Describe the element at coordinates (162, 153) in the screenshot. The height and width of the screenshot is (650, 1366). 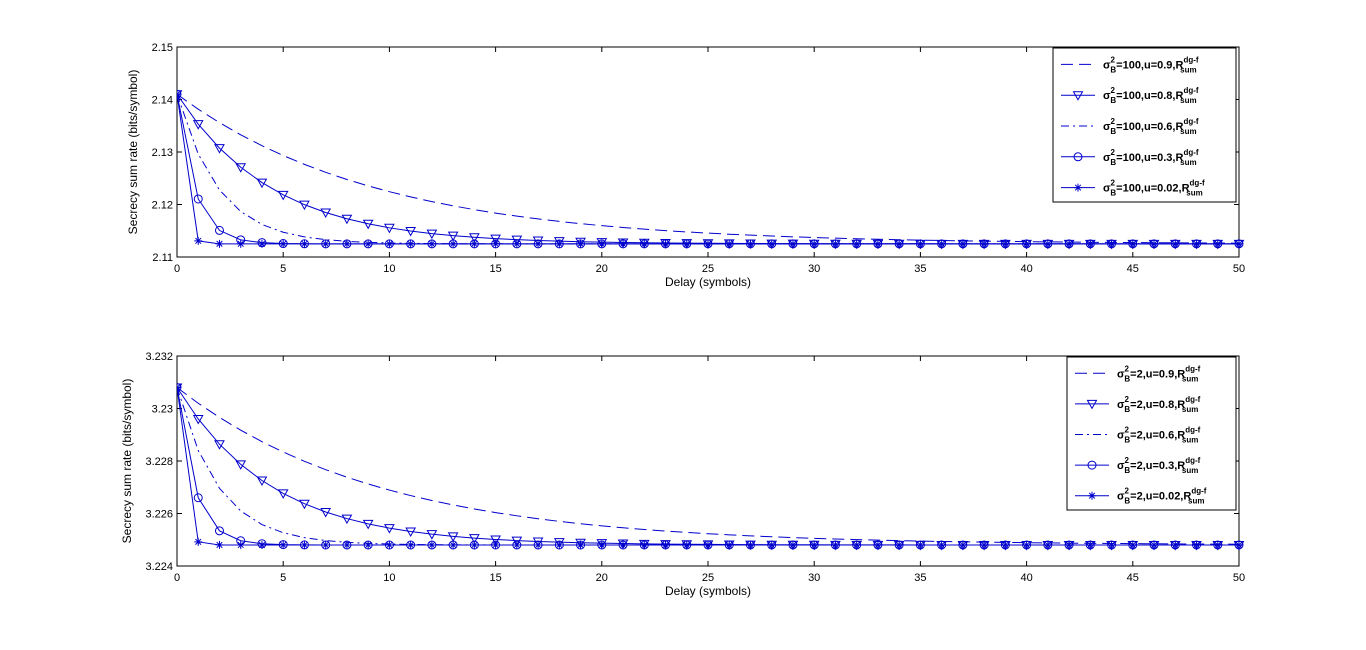
I see `y-tick-label: 2.13` at that location.